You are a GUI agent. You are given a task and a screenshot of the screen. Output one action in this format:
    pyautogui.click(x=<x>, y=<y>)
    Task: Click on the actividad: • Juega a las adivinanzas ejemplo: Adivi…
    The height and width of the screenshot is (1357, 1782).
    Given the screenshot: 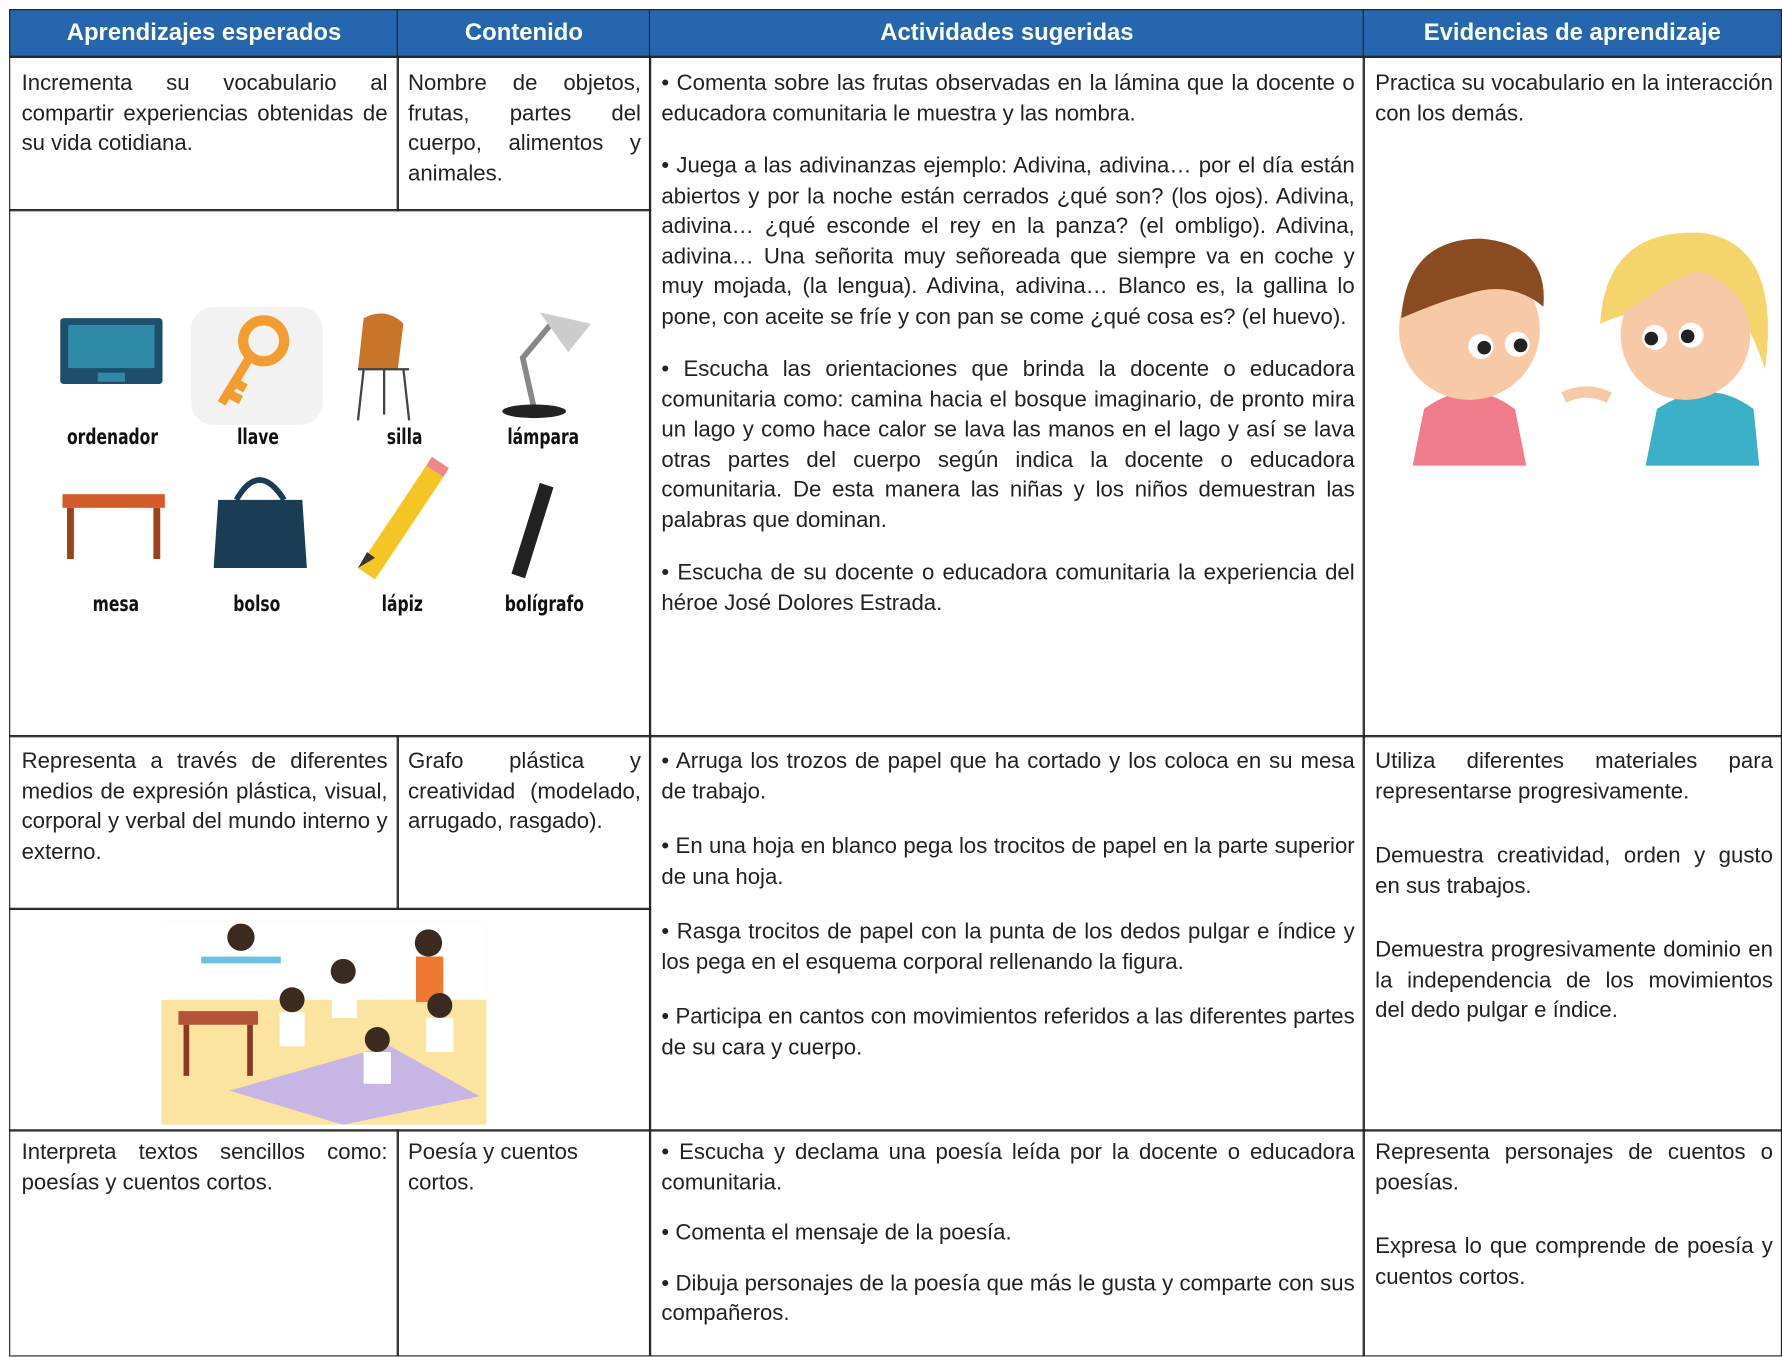 What is the action you would take?
    pyautogui.click(x=1008, y=241)
    